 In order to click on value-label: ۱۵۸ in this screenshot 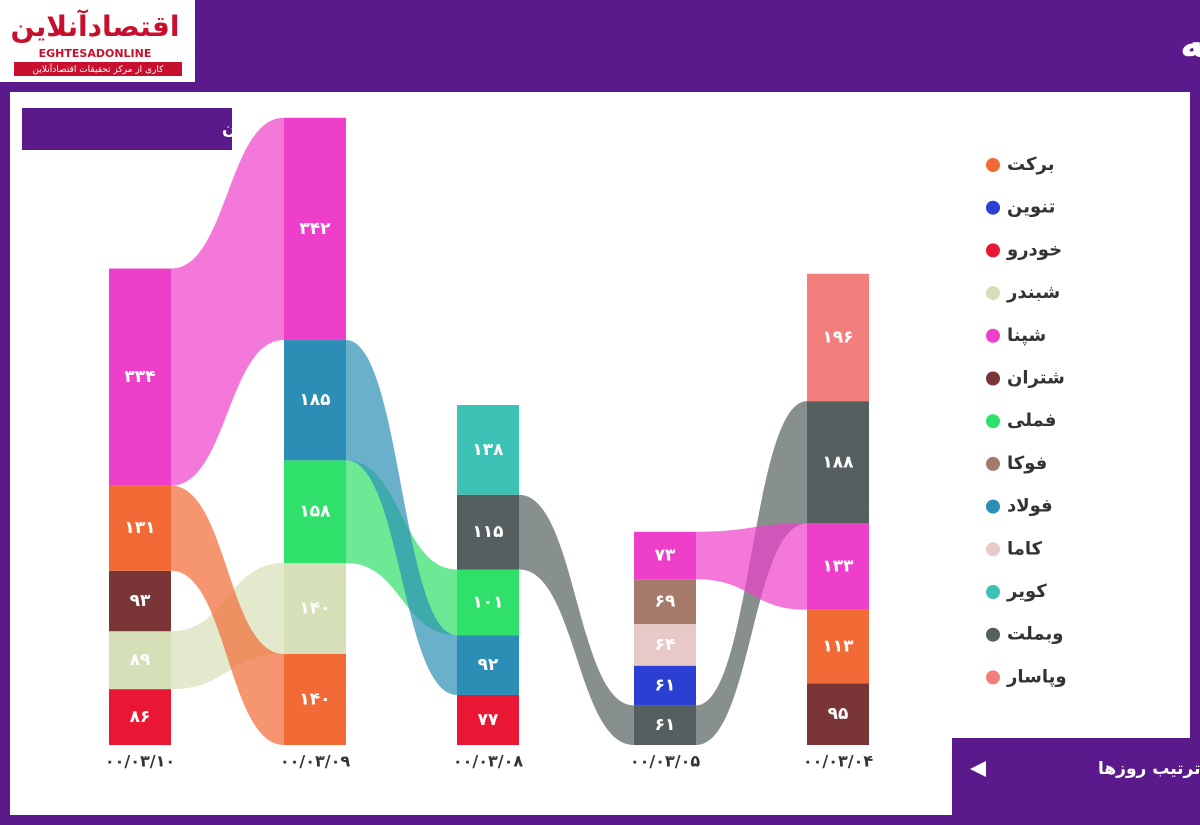, I will do `click(315, 512)`.